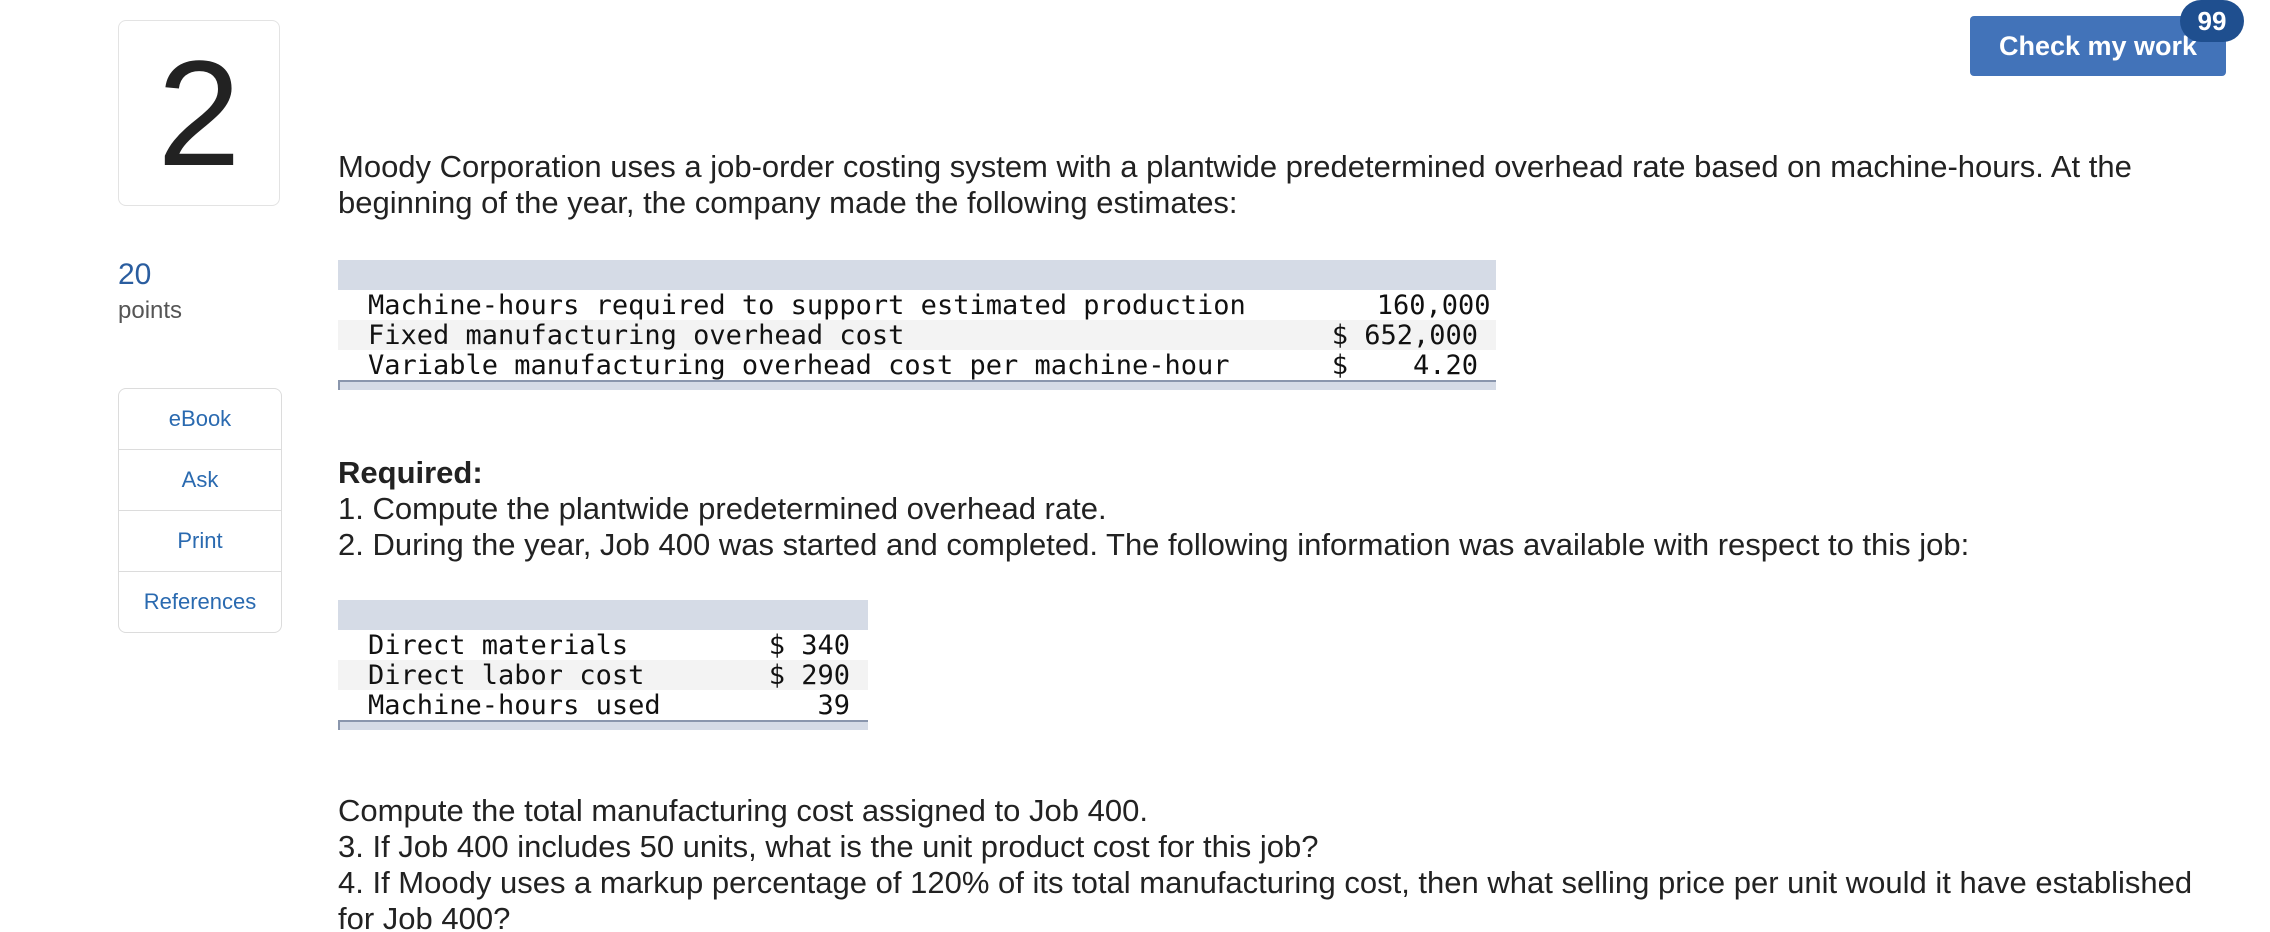 This screenshot has height=932, width=2270. I want to click on tools-menu: eBook Ask Print References, so click(200, 510).